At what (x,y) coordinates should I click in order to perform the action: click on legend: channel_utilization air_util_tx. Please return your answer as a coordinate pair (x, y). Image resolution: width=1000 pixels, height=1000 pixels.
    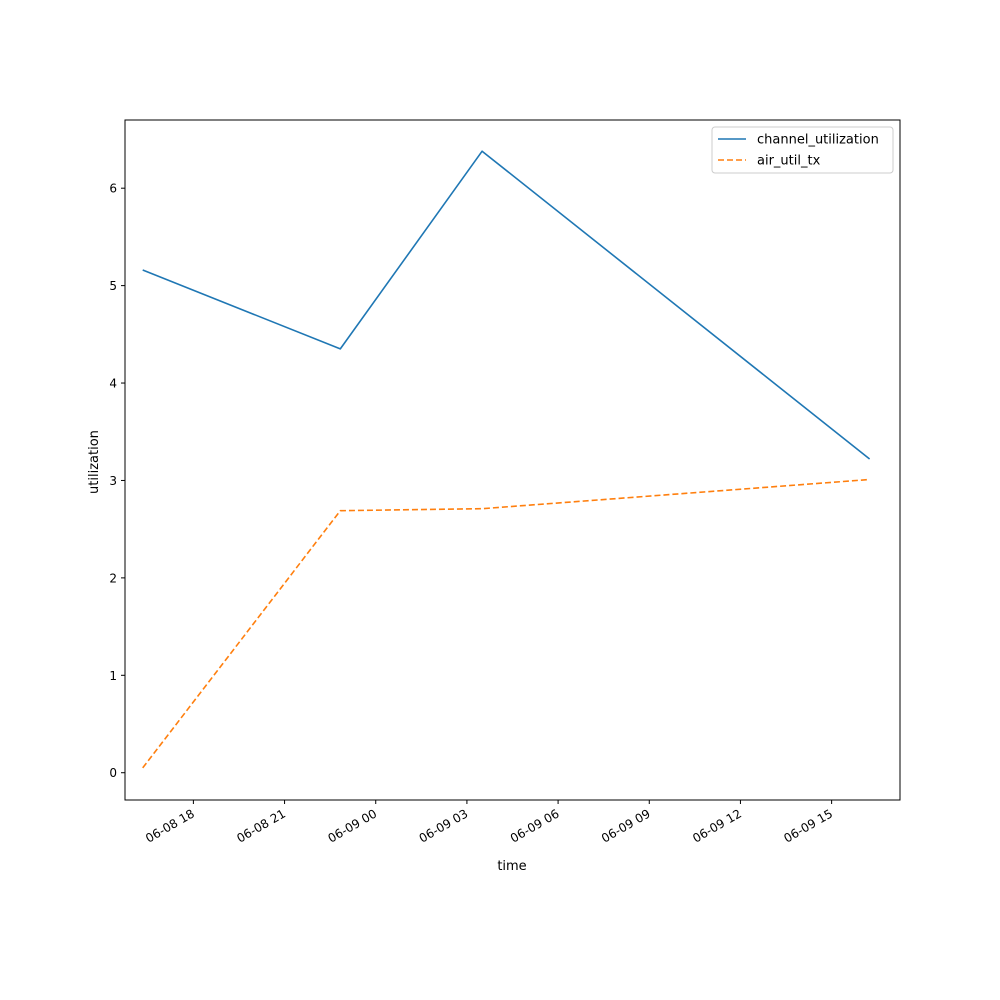
    Looking at the image, I should click on (802, 150).